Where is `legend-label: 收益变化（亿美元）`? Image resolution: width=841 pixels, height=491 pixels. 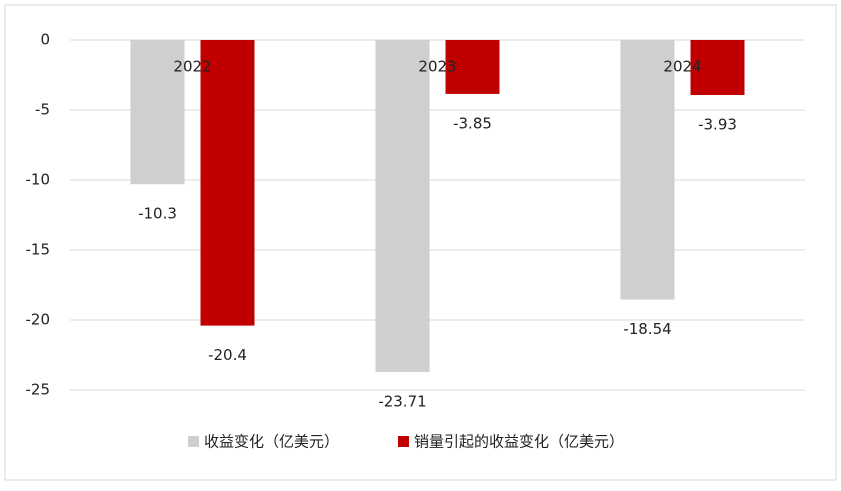 legend-label: 收益变化（亿美元） is located at coordinates (271, 442).